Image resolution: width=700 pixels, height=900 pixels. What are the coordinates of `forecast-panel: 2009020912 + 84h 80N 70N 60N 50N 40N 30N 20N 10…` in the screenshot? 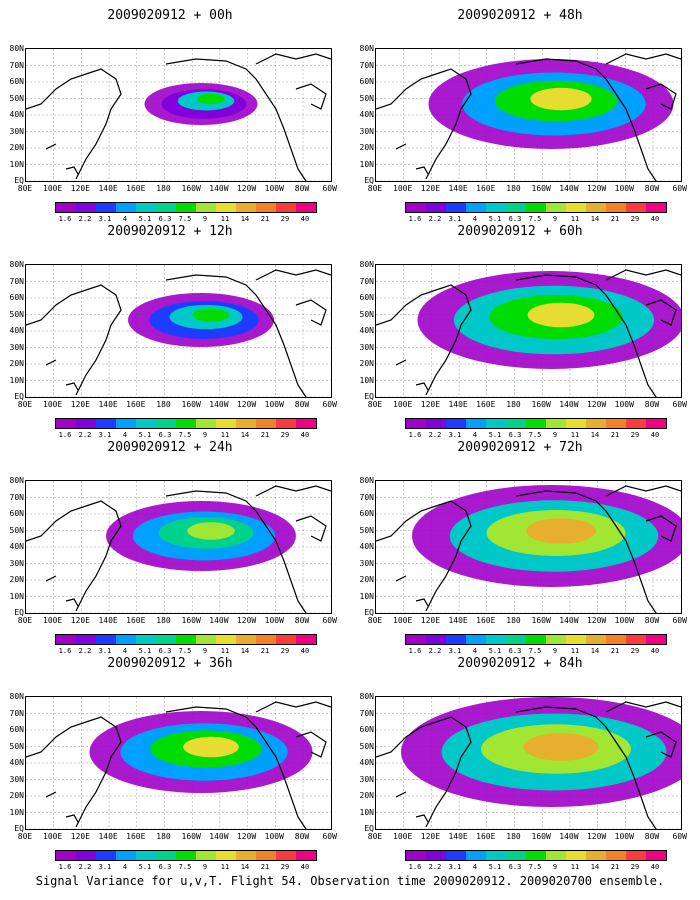 It's located at (520, 763).